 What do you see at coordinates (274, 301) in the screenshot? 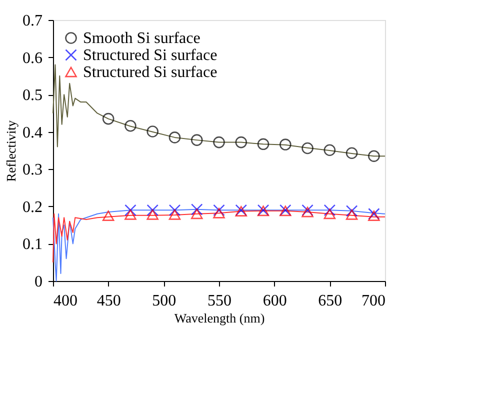
I see `x-tick-label: 600` at bounding box center [274, 301].